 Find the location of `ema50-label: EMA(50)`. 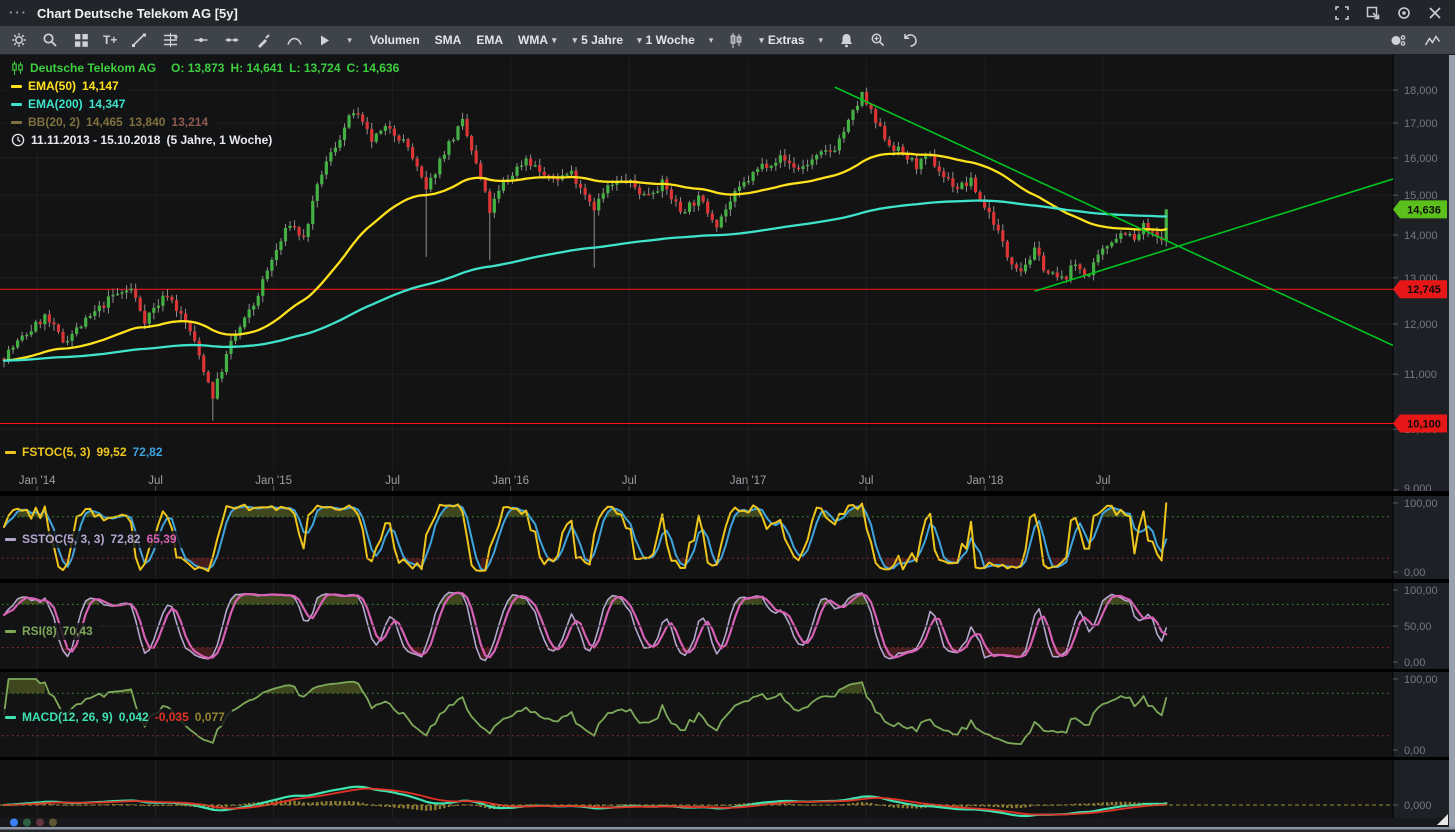

ema50-label: EMA(50) is located at coordinates (52, 86).